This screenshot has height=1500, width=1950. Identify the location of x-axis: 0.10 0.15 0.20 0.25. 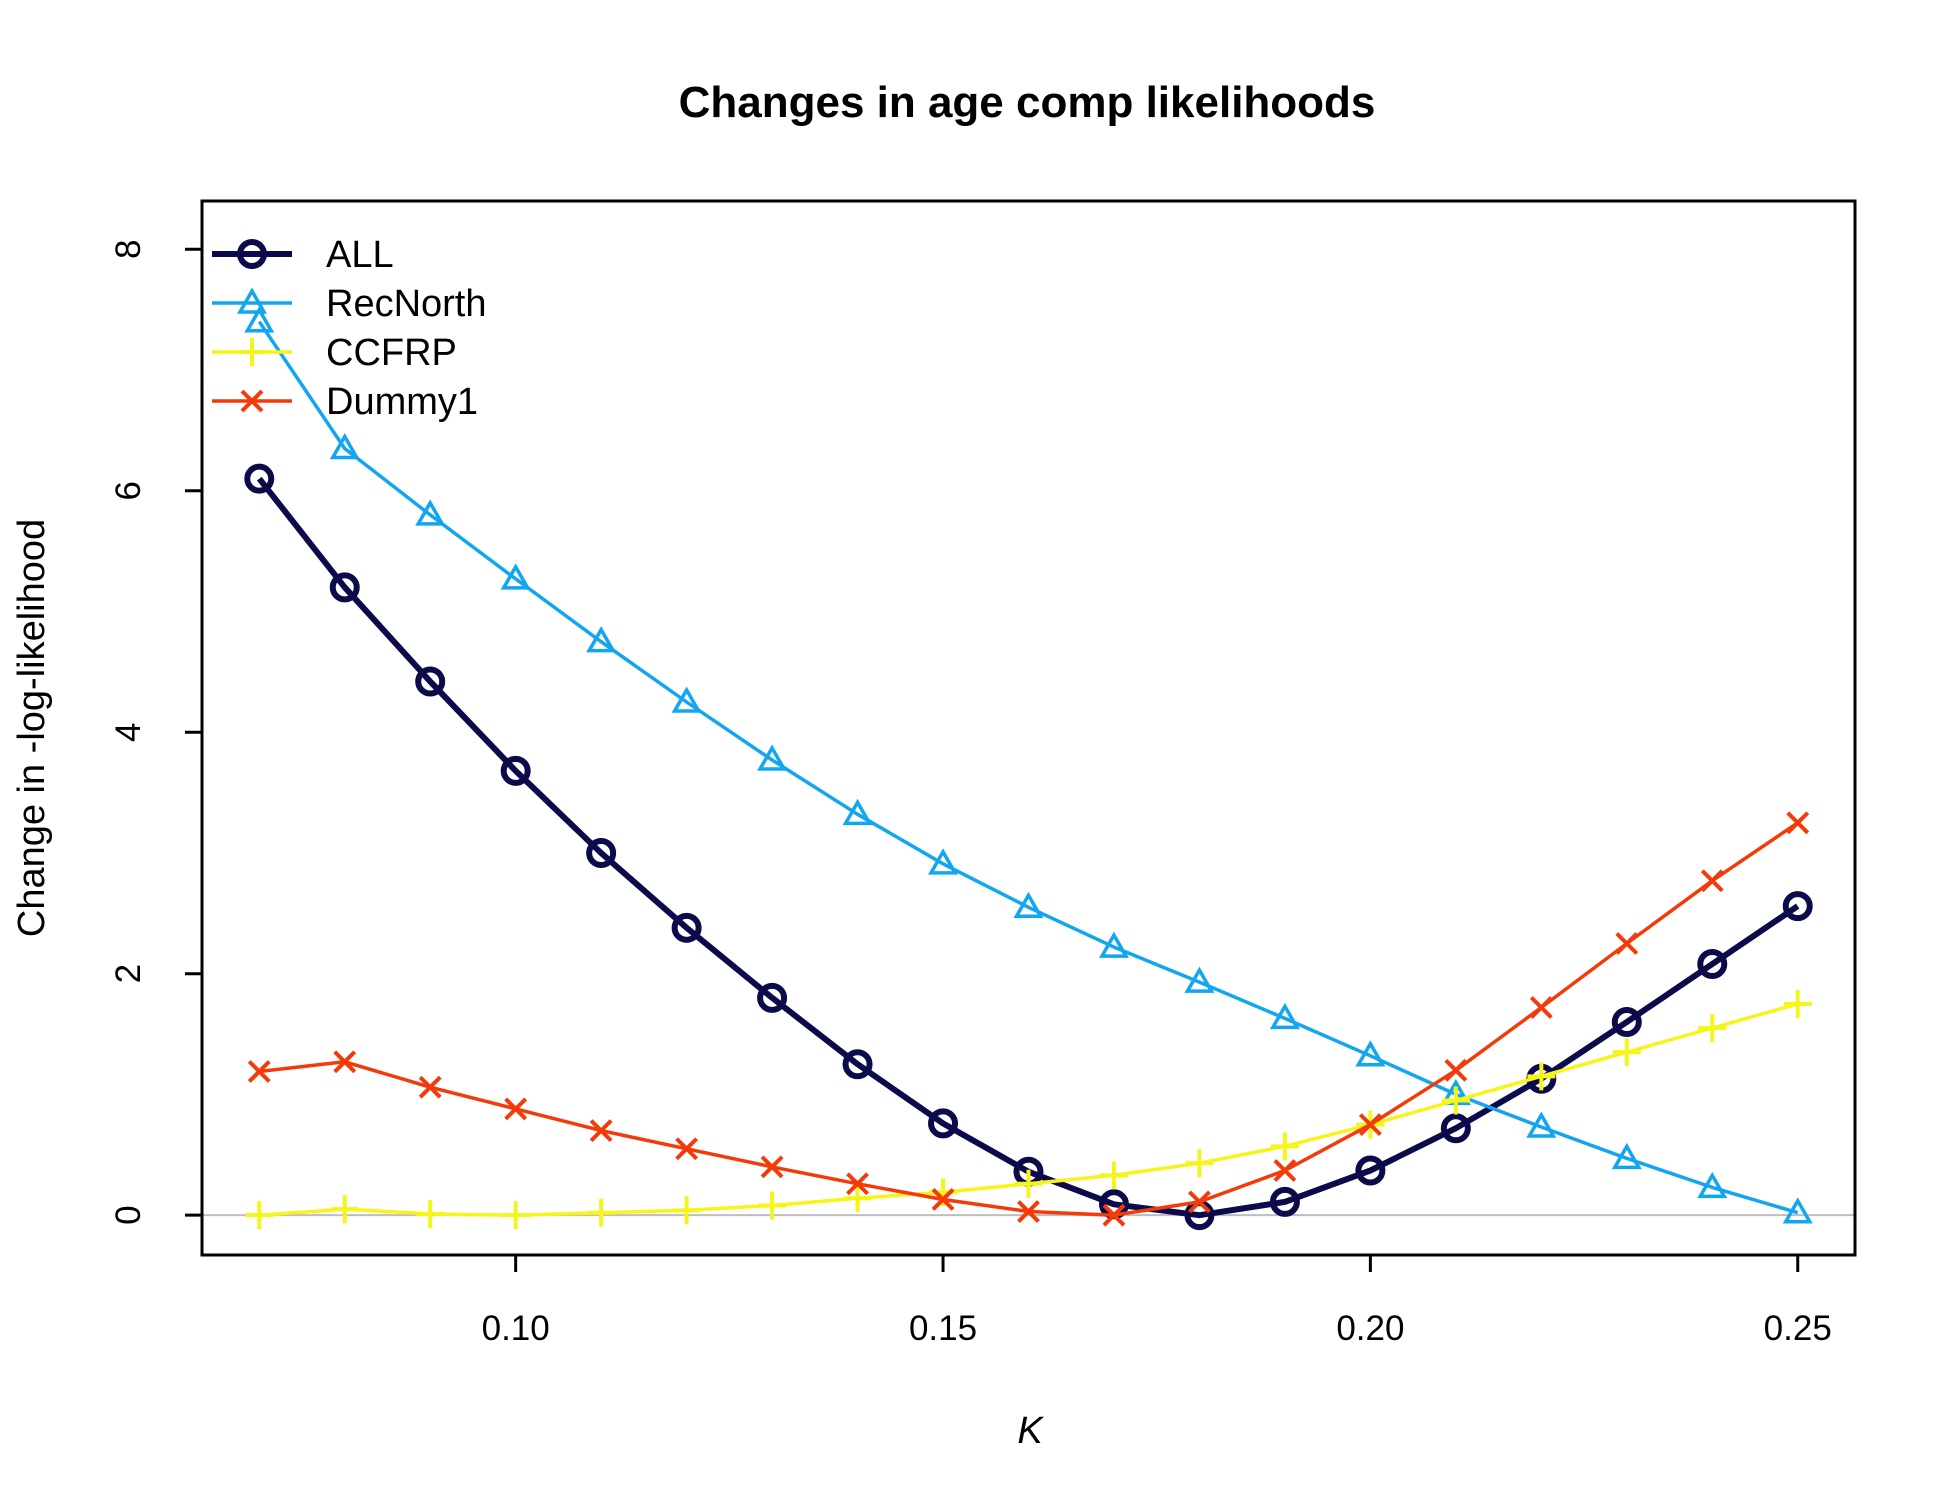
(1157, 1300).